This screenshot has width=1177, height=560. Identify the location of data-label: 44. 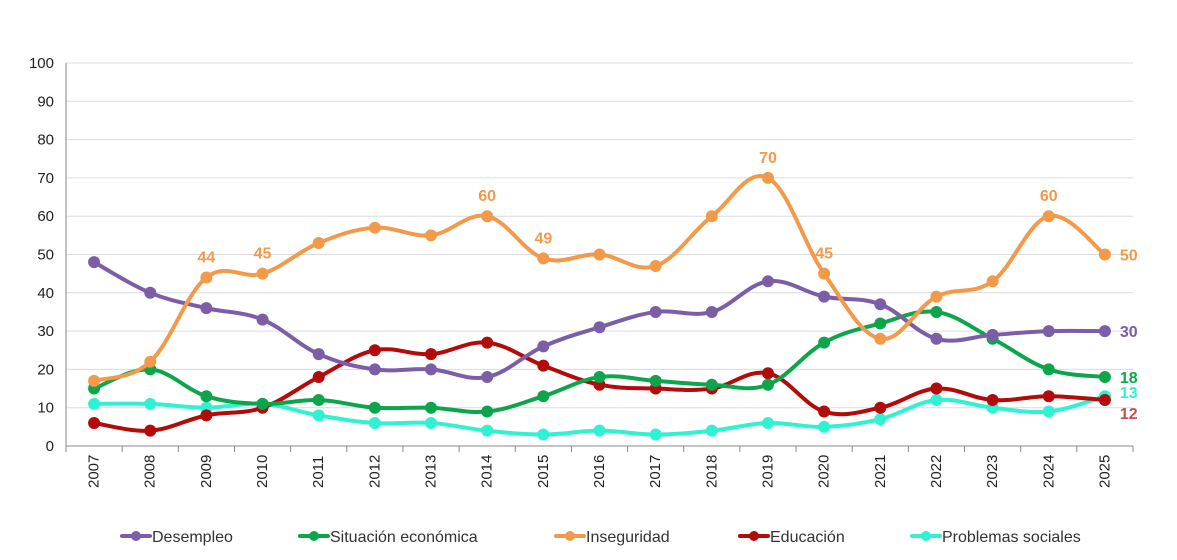
(206, 257).